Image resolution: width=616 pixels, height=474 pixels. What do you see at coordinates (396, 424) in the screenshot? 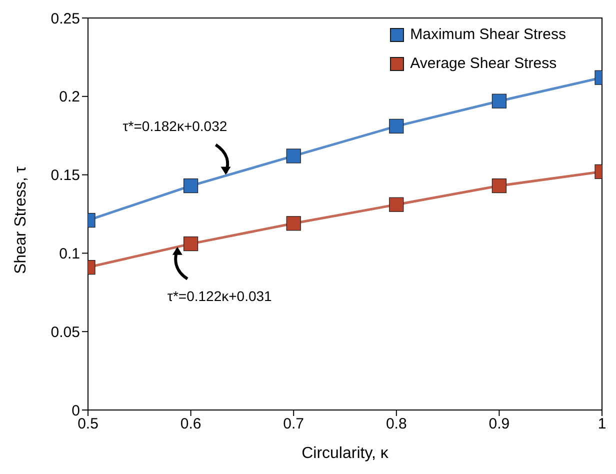
I see `x-tick-label: 0.8` at bounding box center [396, 424].